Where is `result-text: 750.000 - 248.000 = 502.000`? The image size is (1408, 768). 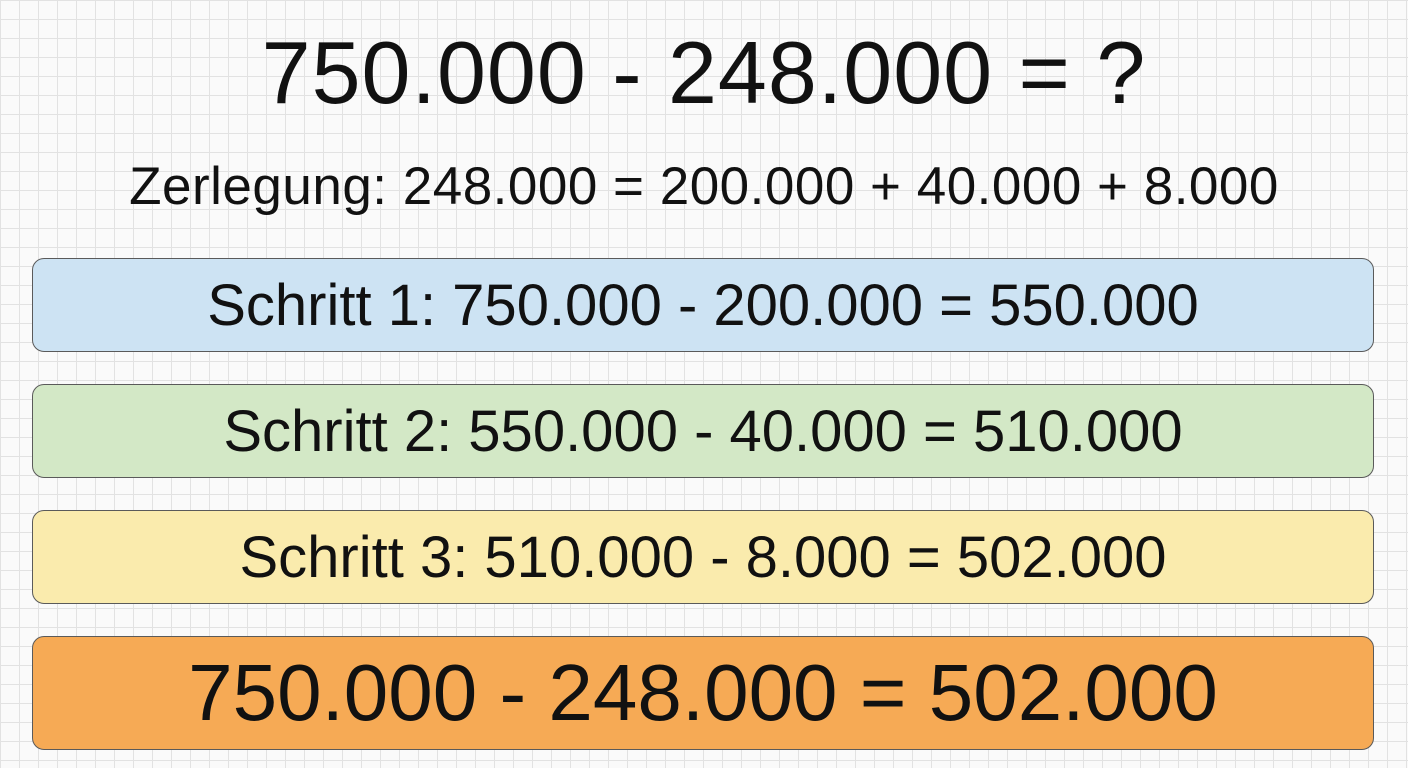
result-text: 750.000 - 248.000 = 502.000 is located at coordinates (703, 692).